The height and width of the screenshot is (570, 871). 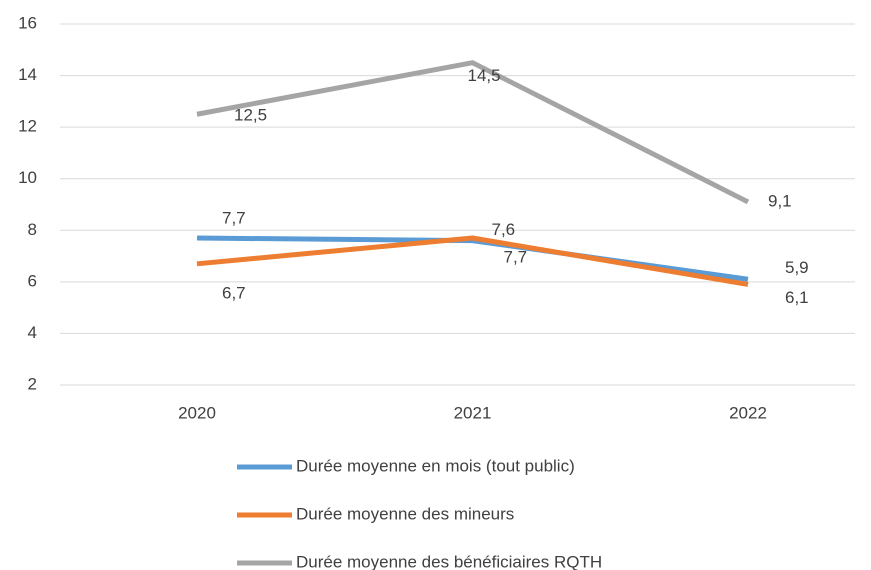 I want to click on y-tick-label: 14, so click(x=27, y=74).